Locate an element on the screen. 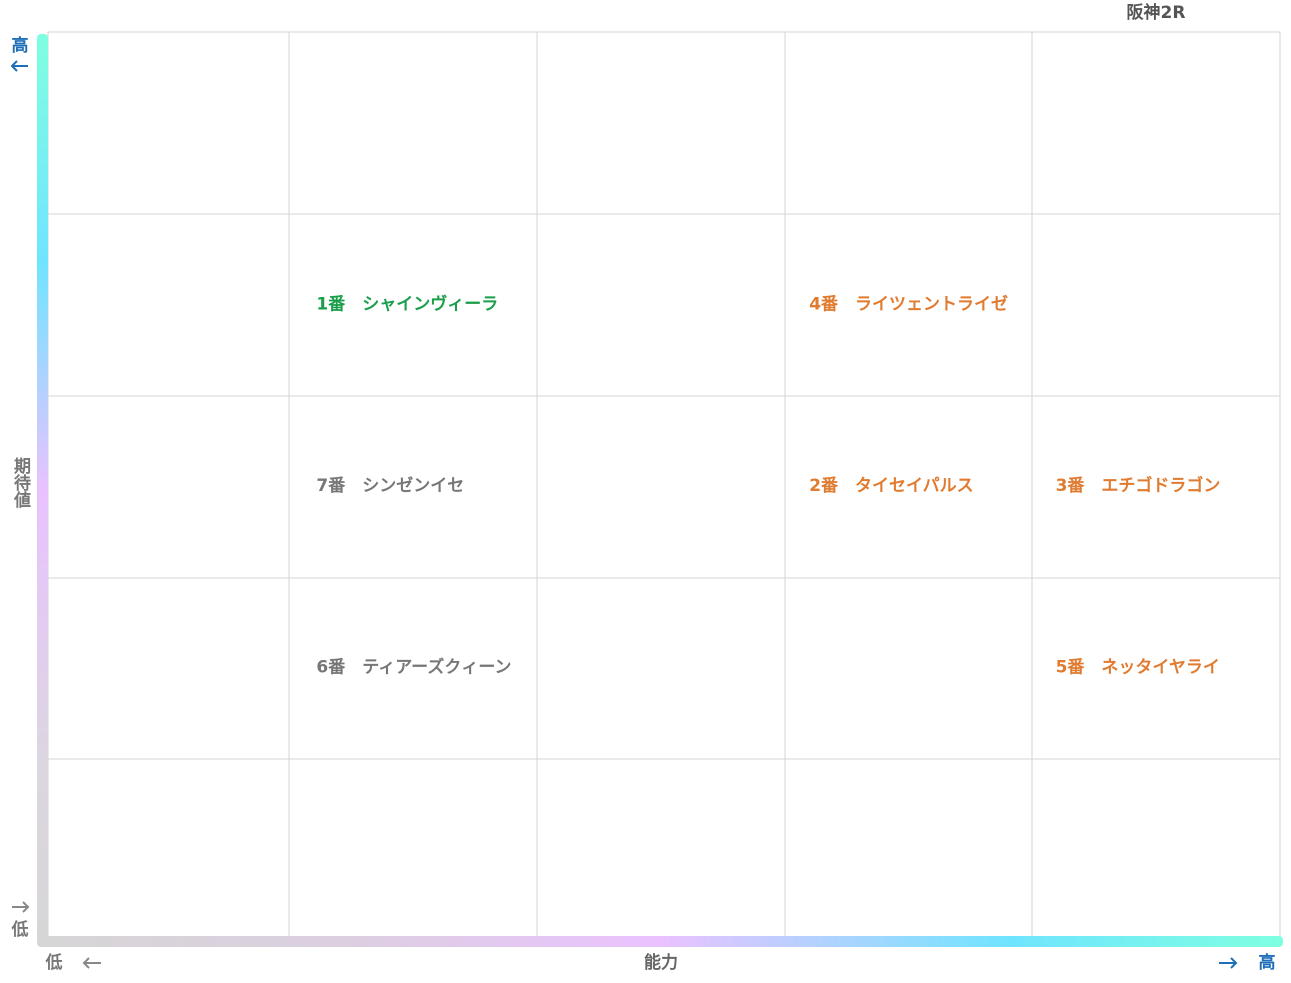 This screenshot has height=983, width=1291. y-up-arrow is located at coordinates (19, 66).